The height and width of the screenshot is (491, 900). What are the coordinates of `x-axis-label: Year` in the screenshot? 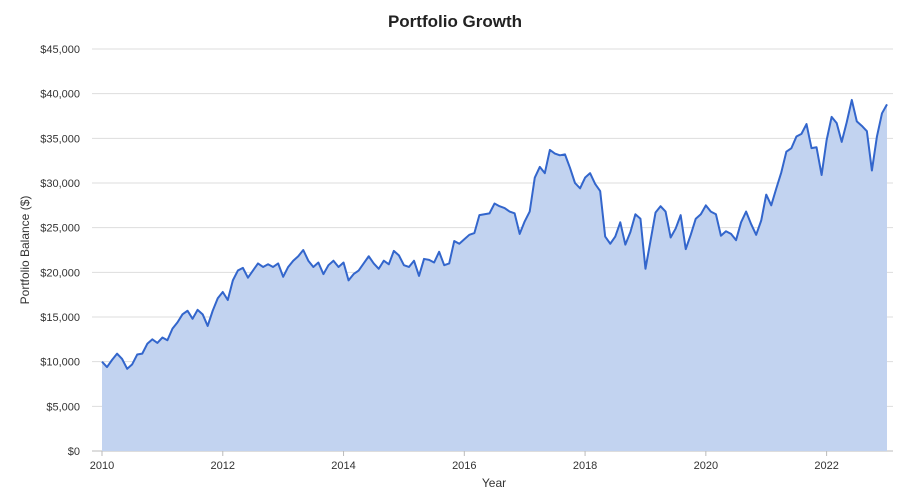 It's located at (494, 483).